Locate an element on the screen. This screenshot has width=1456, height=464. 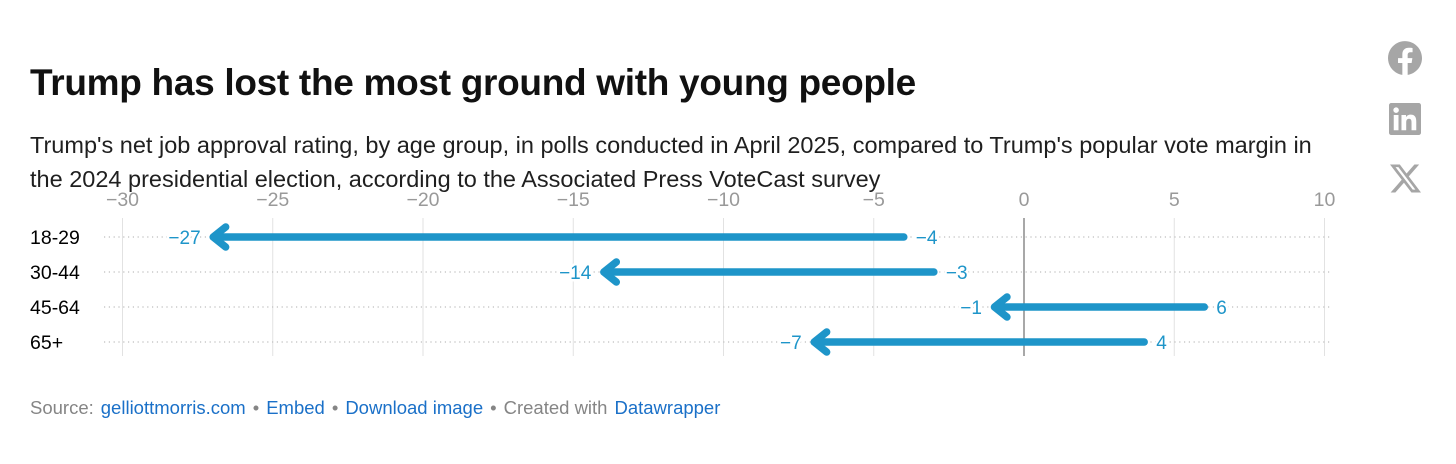
row-label: 30-44 is located at coordinates (55, 273).